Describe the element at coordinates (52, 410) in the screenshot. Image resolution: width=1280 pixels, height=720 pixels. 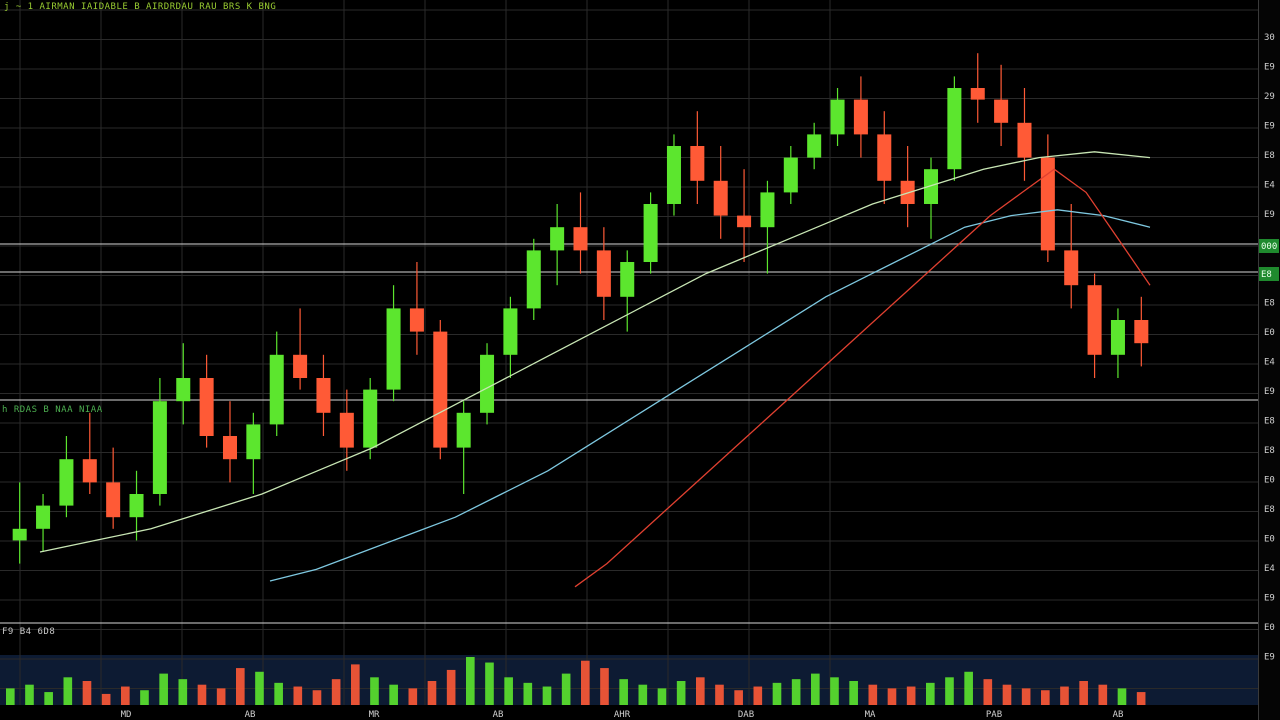
I see `pane-label: h RDAS B NAA NIAA` at that location.